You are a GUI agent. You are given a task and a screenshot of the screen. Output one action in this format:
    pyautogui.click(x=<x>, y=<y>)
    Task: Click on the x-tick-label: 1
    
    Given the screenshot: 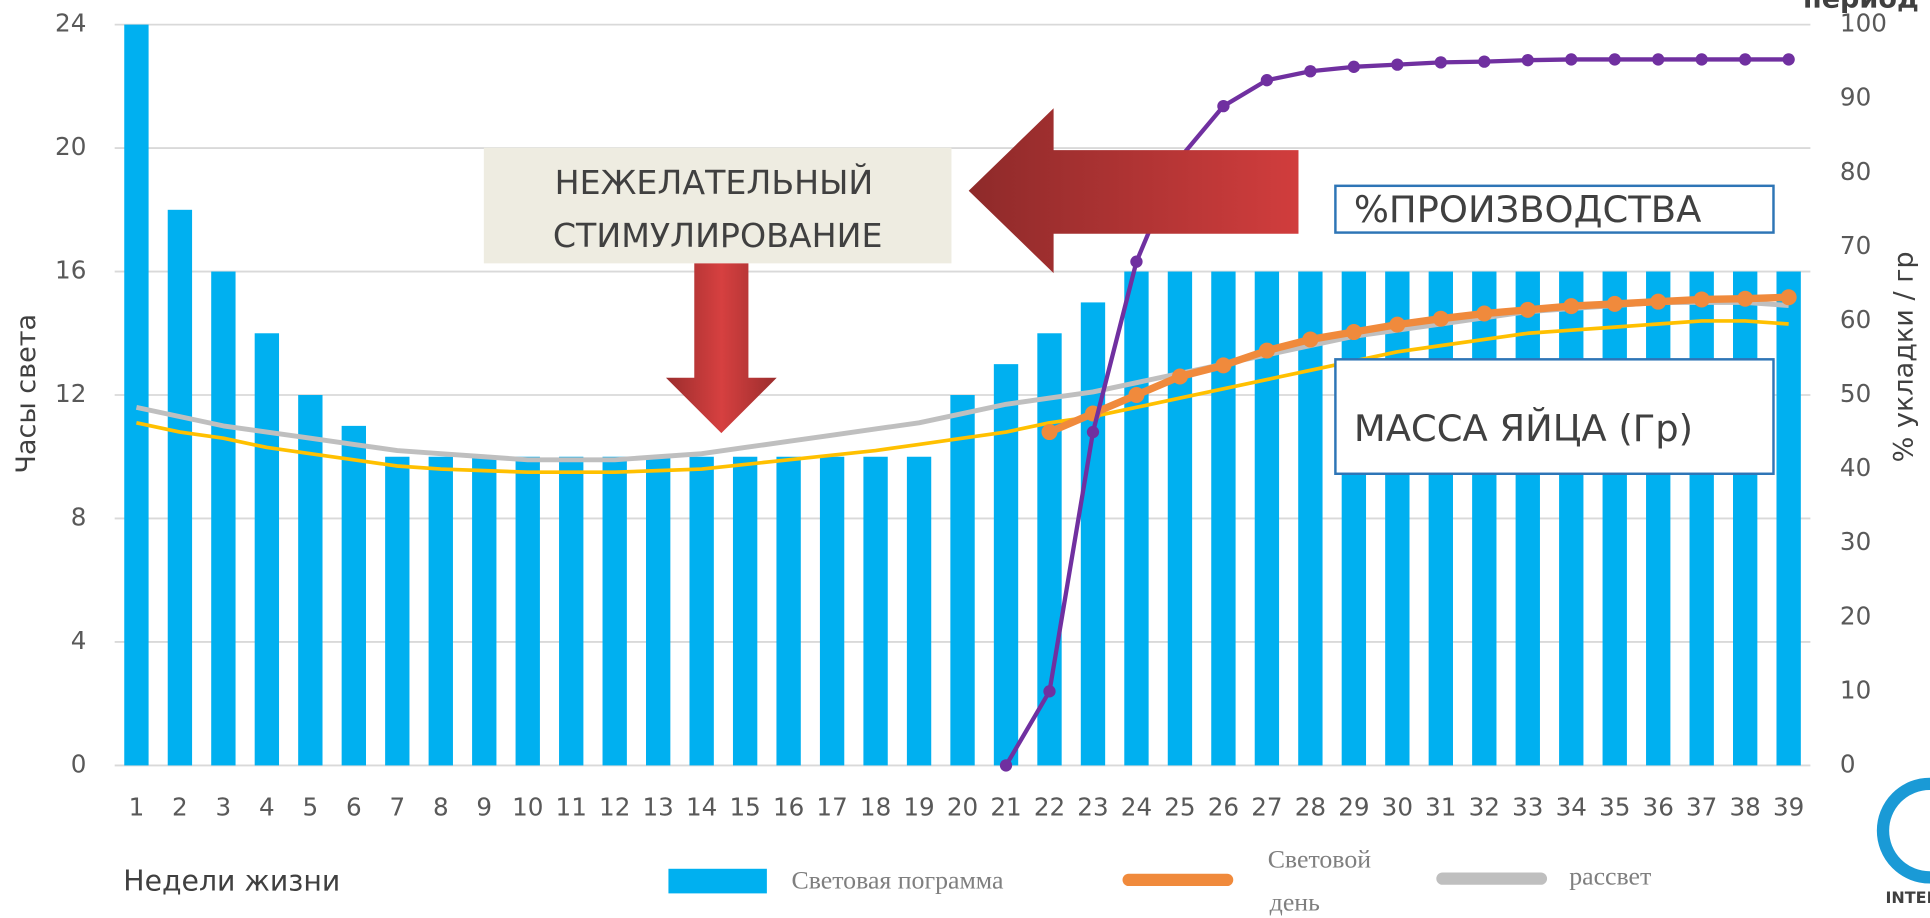 What is the action you would take?
    pyautogui.click(x=137, y=806)
    